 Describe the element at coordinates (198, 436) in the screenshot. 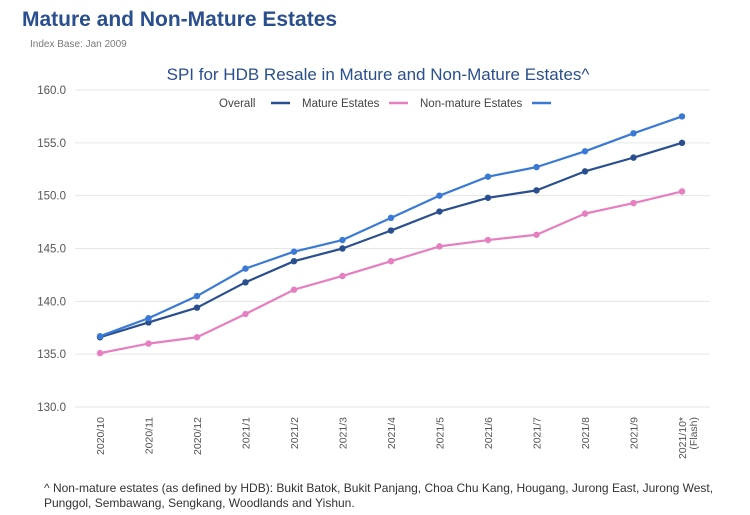

I see `x-tick-label: 2020/12` at that location.